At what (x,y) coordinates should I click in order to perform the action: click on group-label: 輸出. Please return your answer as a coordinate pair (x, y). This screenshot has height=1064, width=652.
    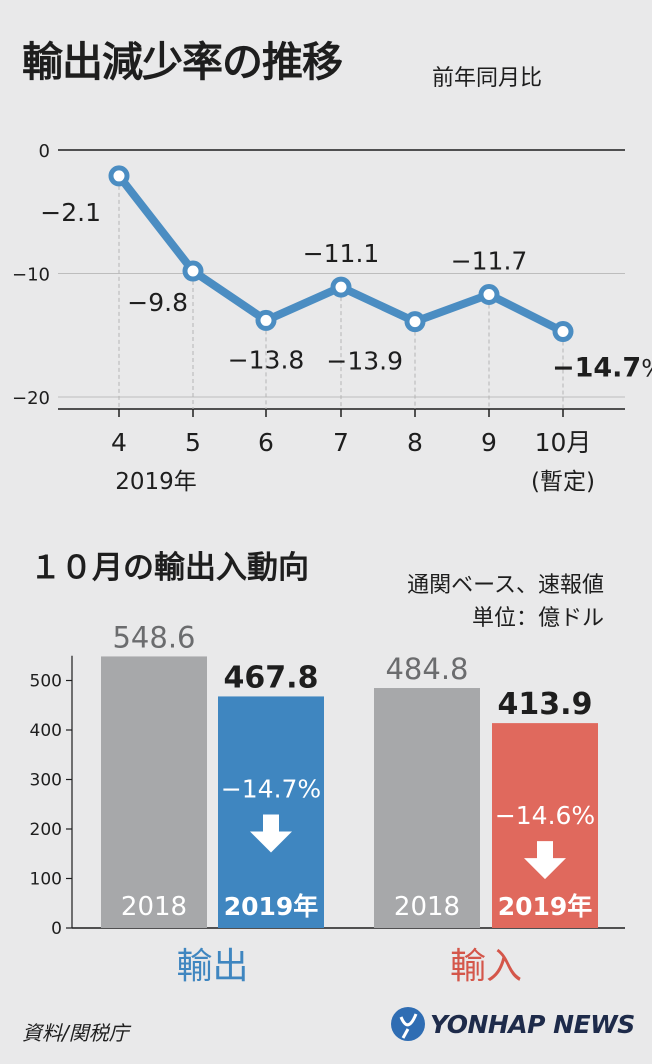
    Looking at the image, I should click on (212, 966).